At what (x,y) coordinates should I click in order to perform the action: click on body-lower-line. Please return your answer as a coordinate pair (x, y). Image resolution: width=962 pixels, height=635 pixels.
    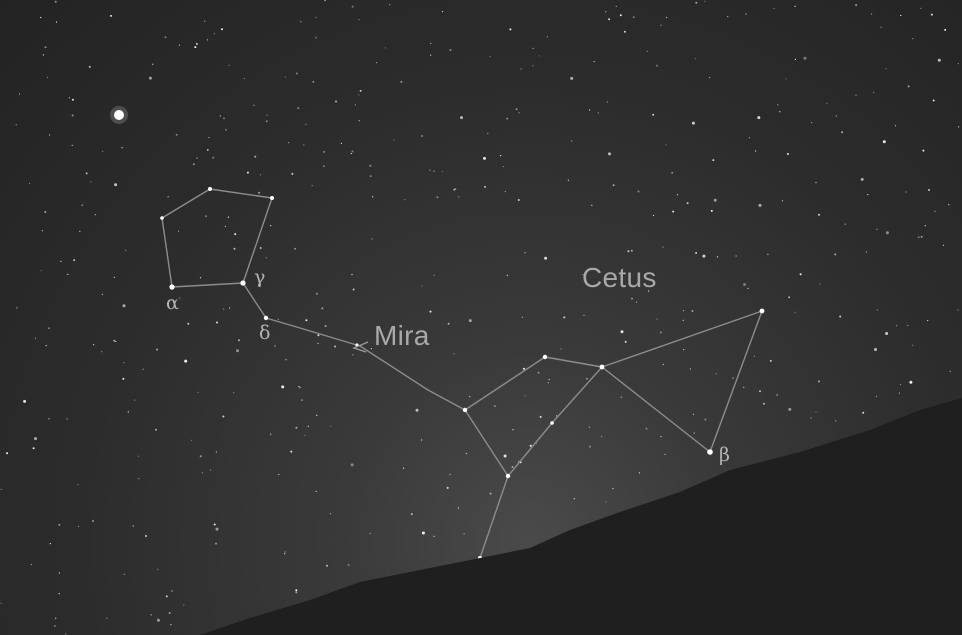
    Looking at the image, I should click on (486, 484).